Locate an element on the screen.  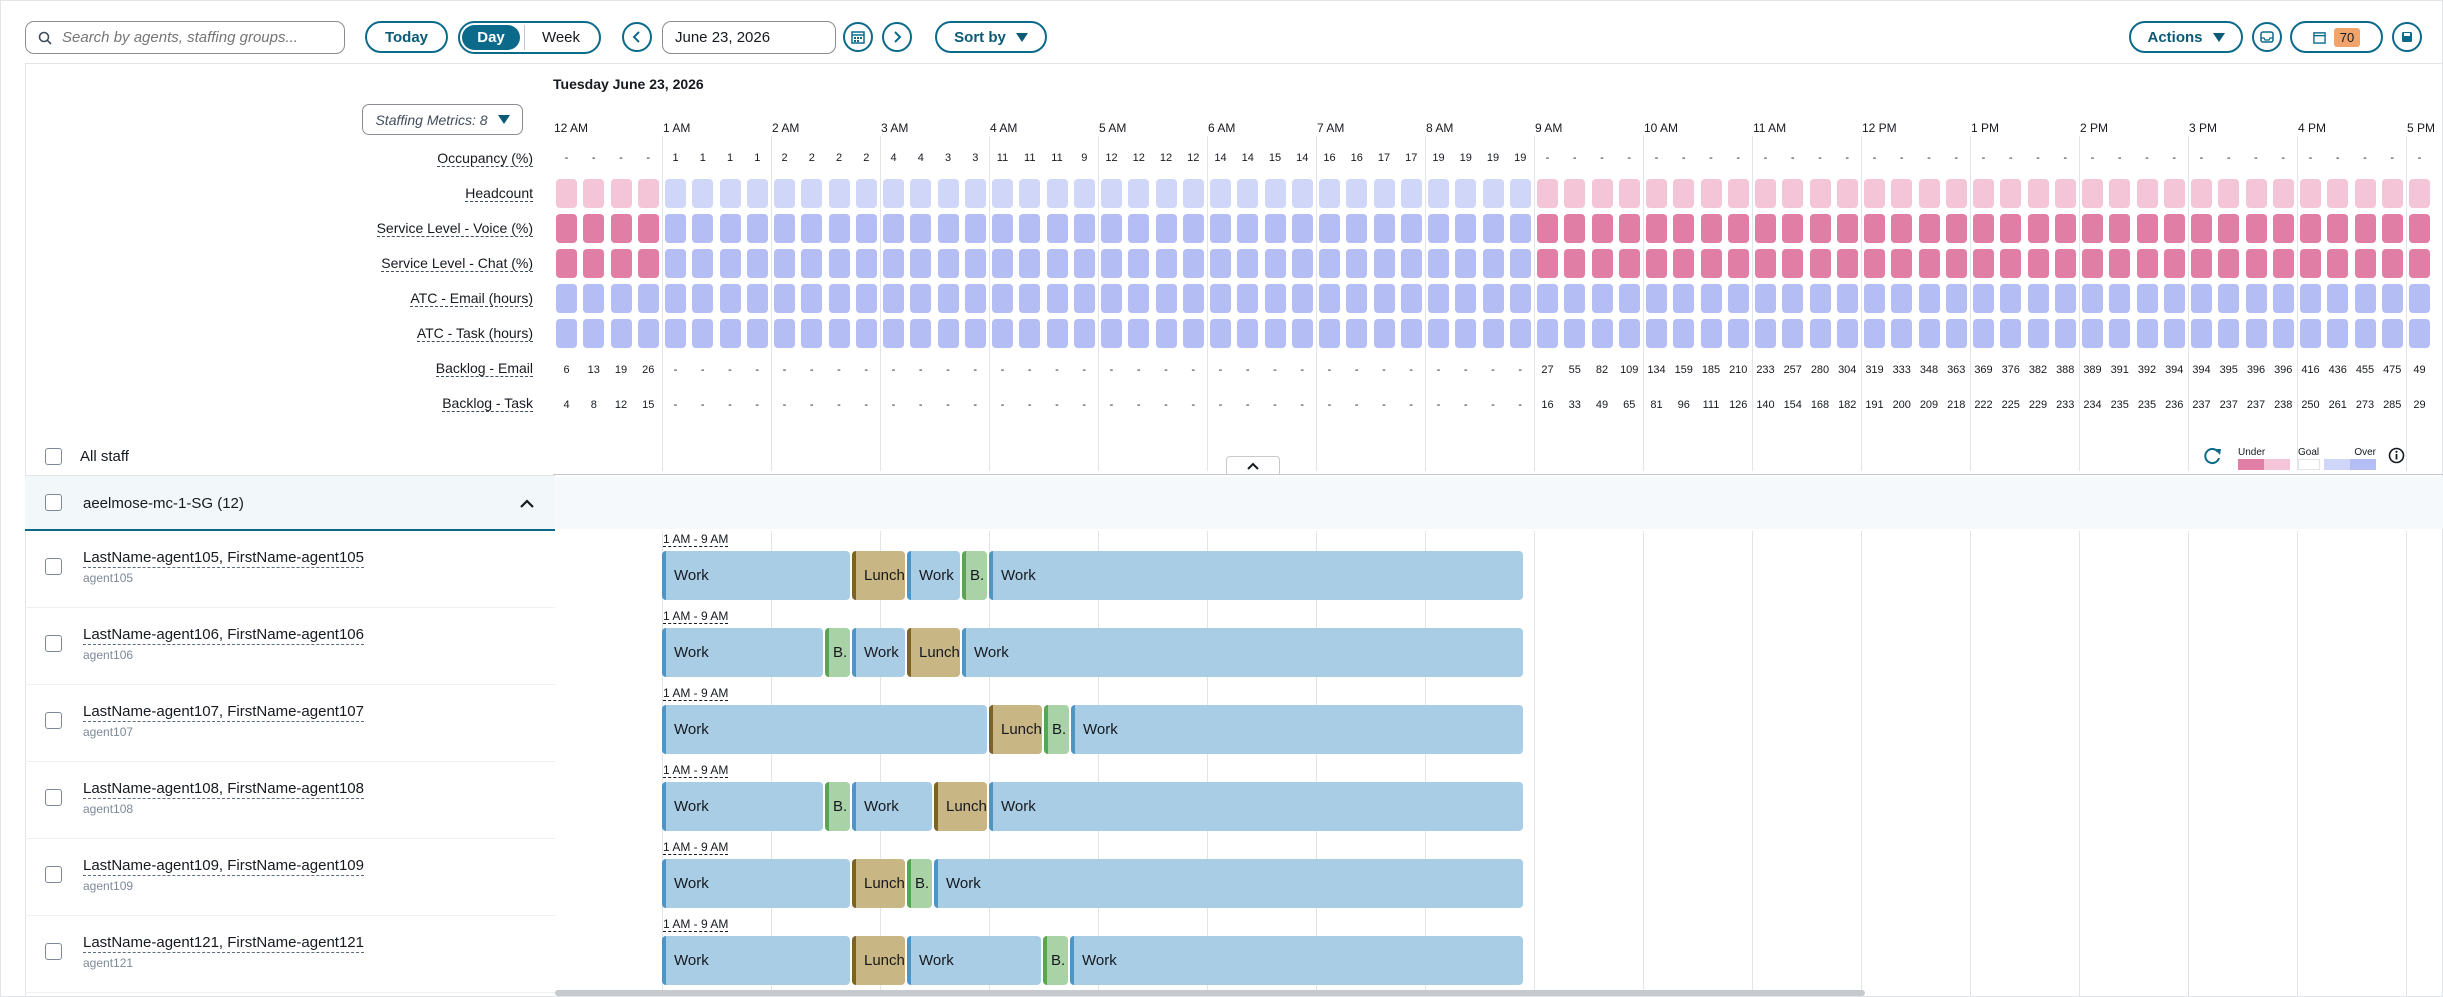
metric-label: Backlog - Task is located at coordinates (487, 403).